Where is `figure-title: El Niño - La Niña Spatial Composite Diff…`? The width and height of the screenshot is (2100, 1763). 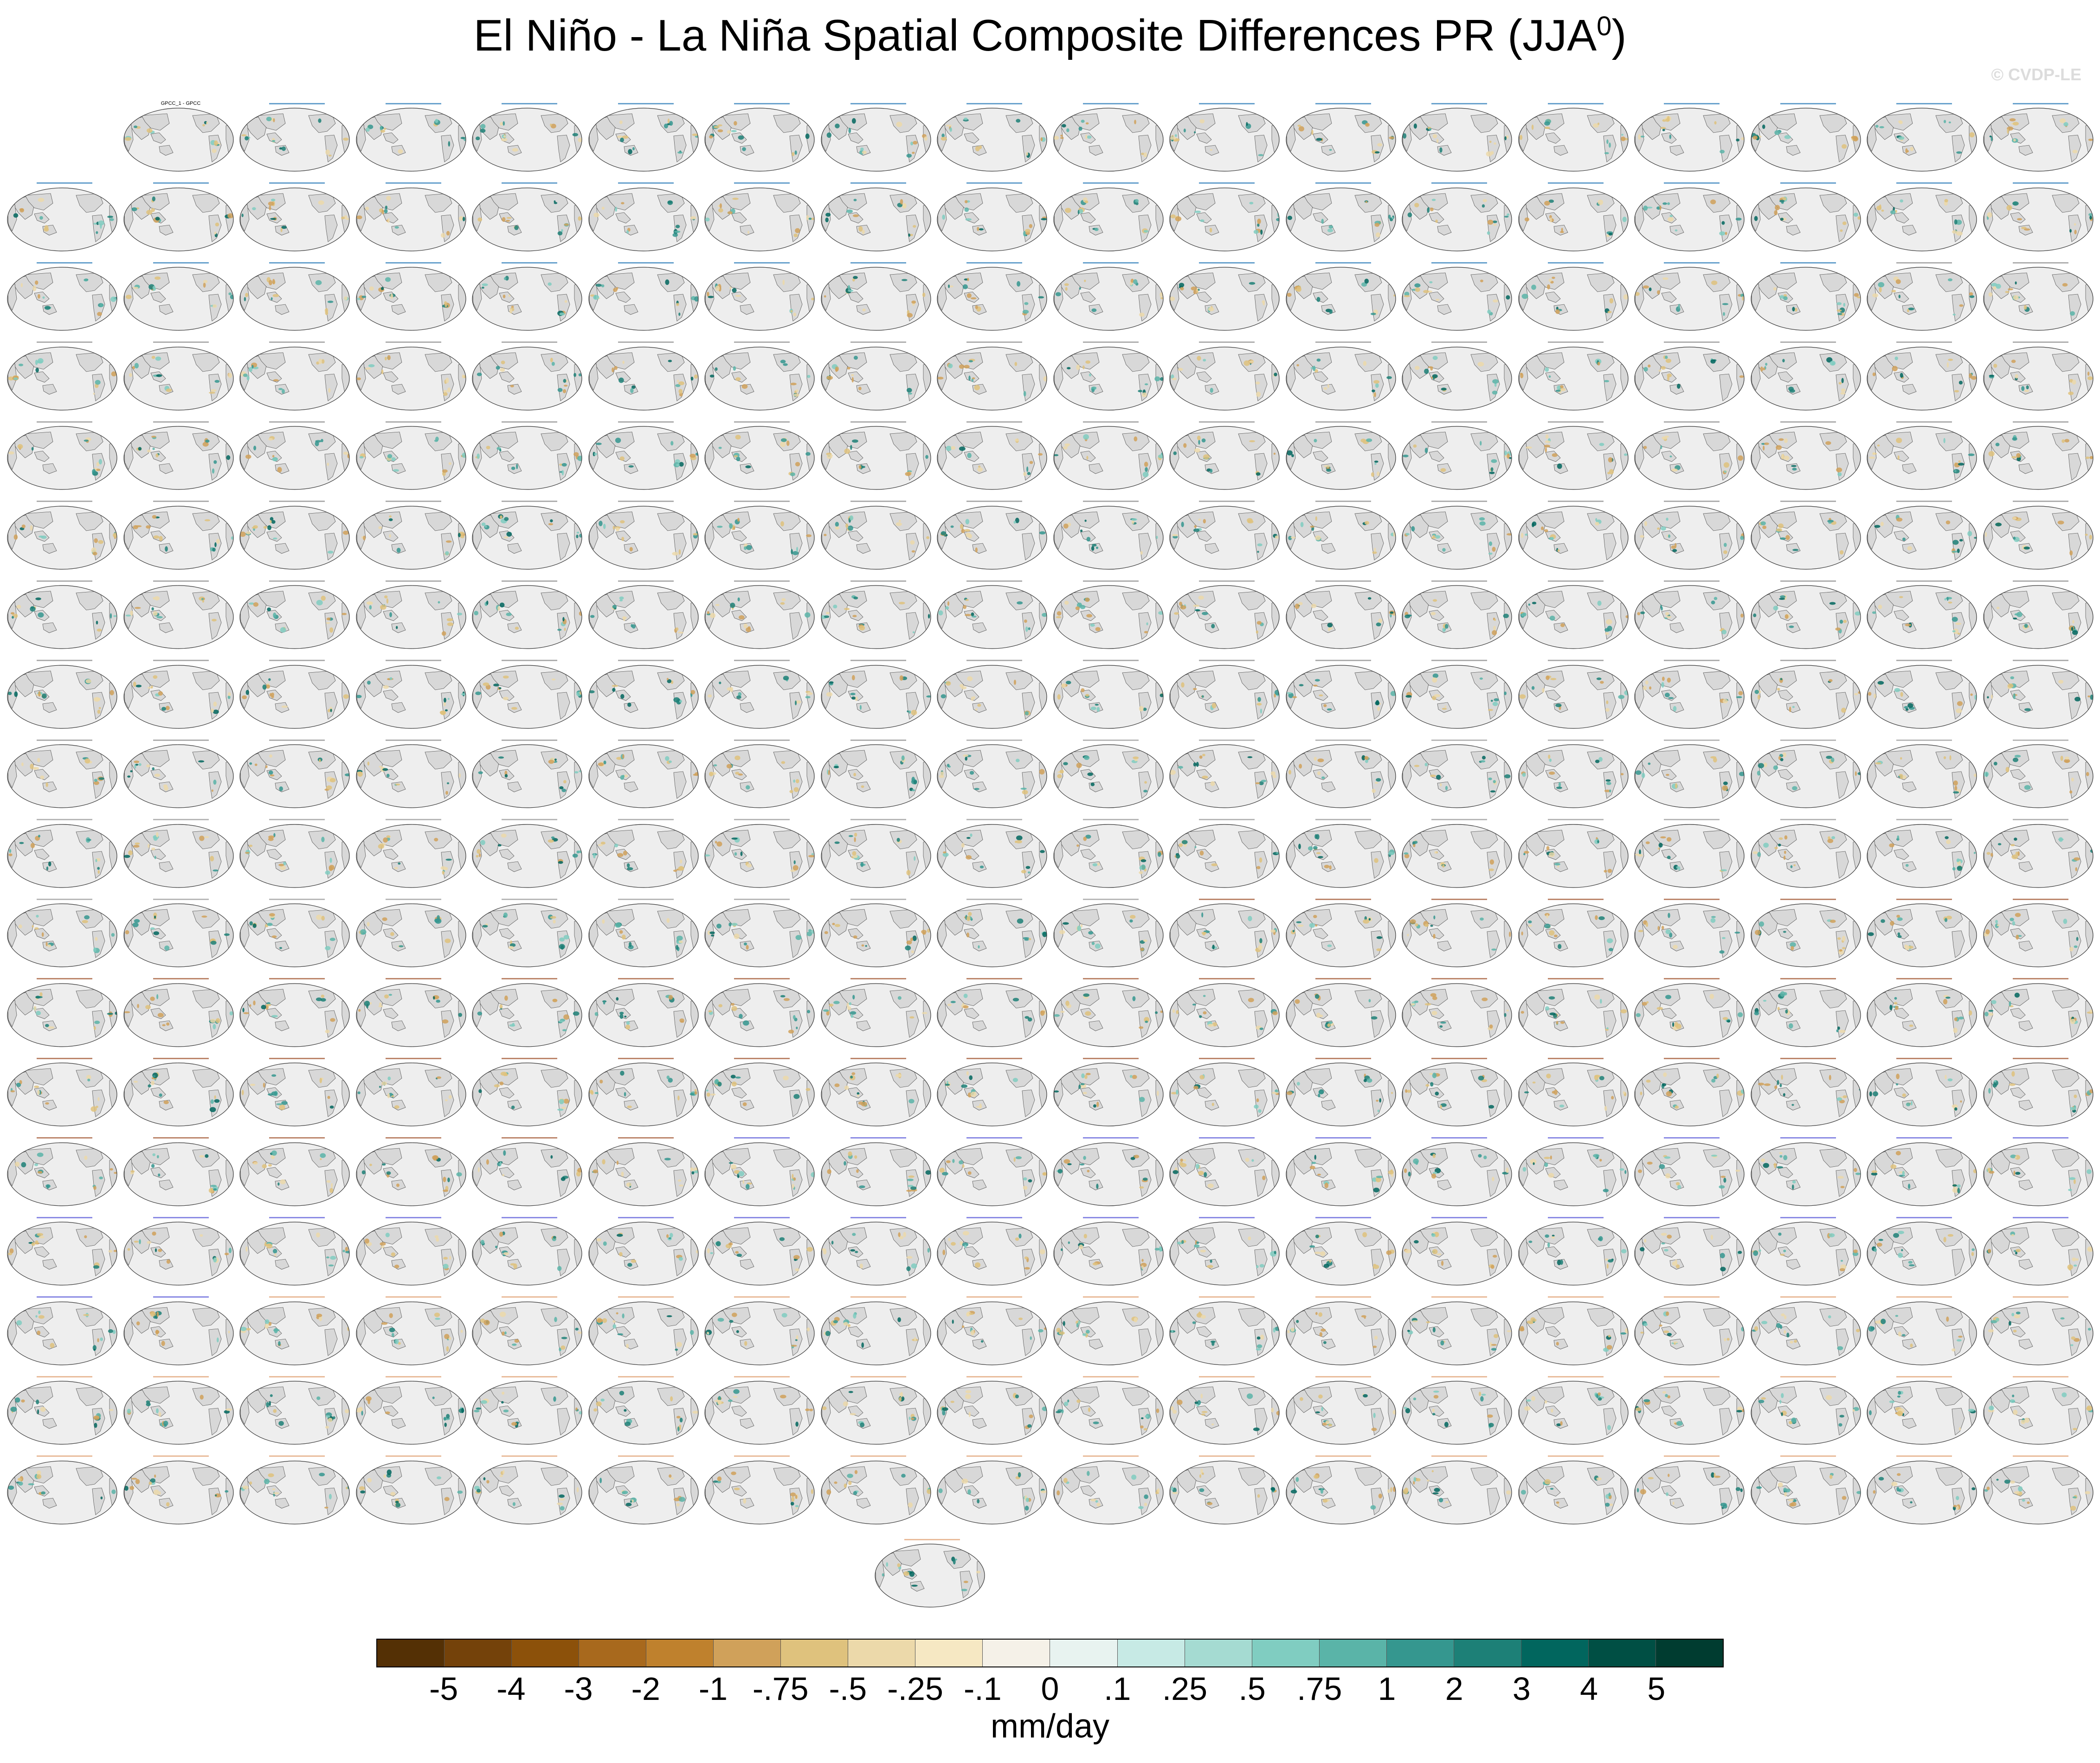 figure-title: El Niño - La Niña Spatial Composite Diff… is located at coordinates (1050, 35).